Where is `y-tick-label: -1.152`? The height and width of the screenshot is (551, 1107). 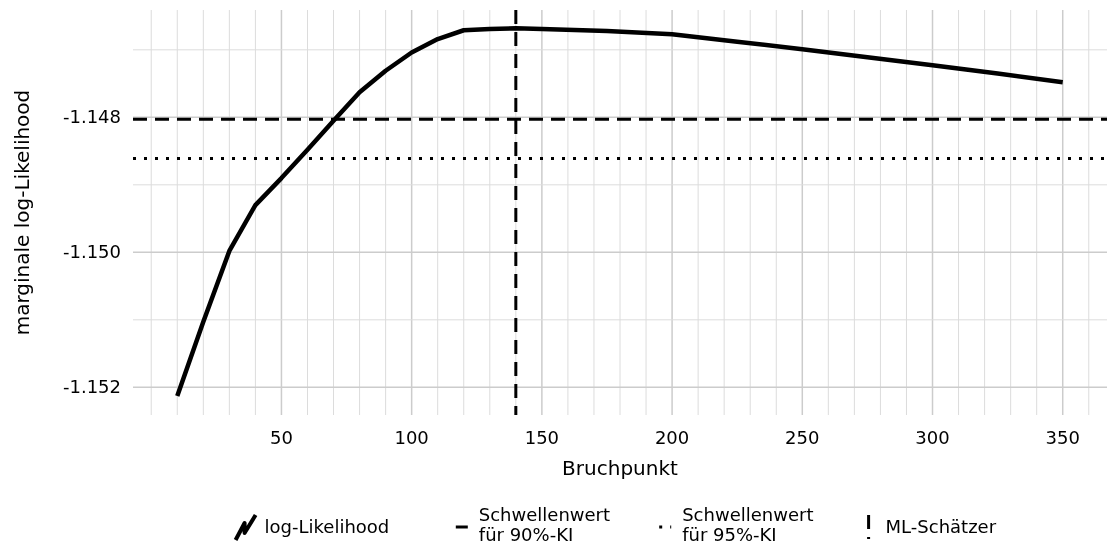
y-tick-label: -1.152 is located at coordinates (91, 387).